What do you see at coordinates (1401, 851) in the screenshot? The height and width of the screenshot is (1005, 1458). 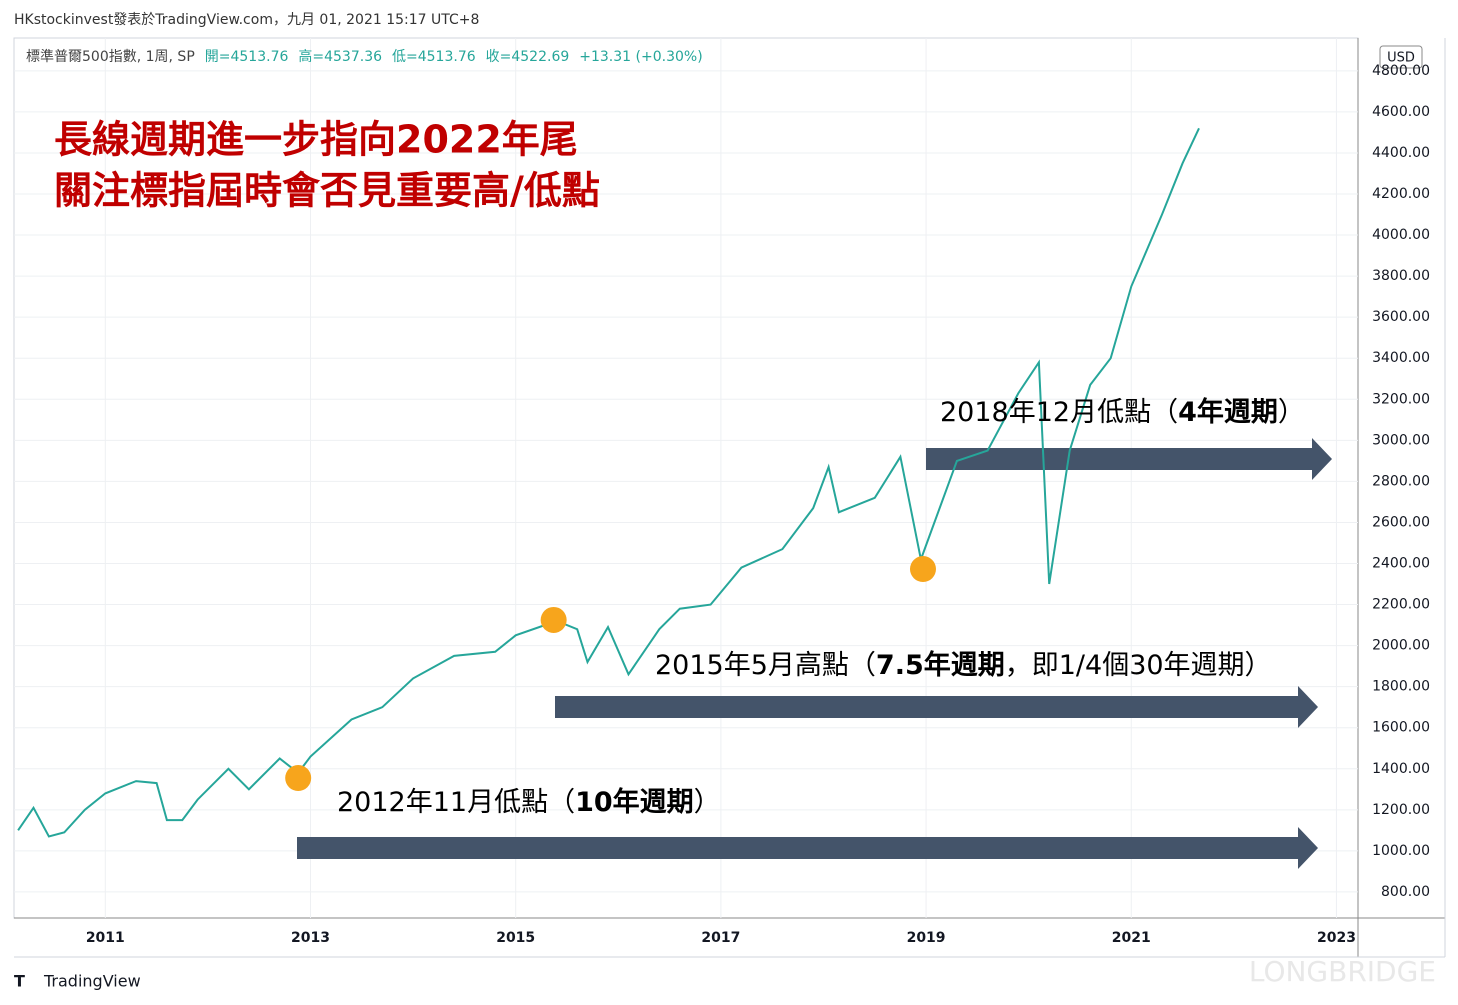 I see `y-tick-label: 1000.00` at bounding box center [1401, 851].